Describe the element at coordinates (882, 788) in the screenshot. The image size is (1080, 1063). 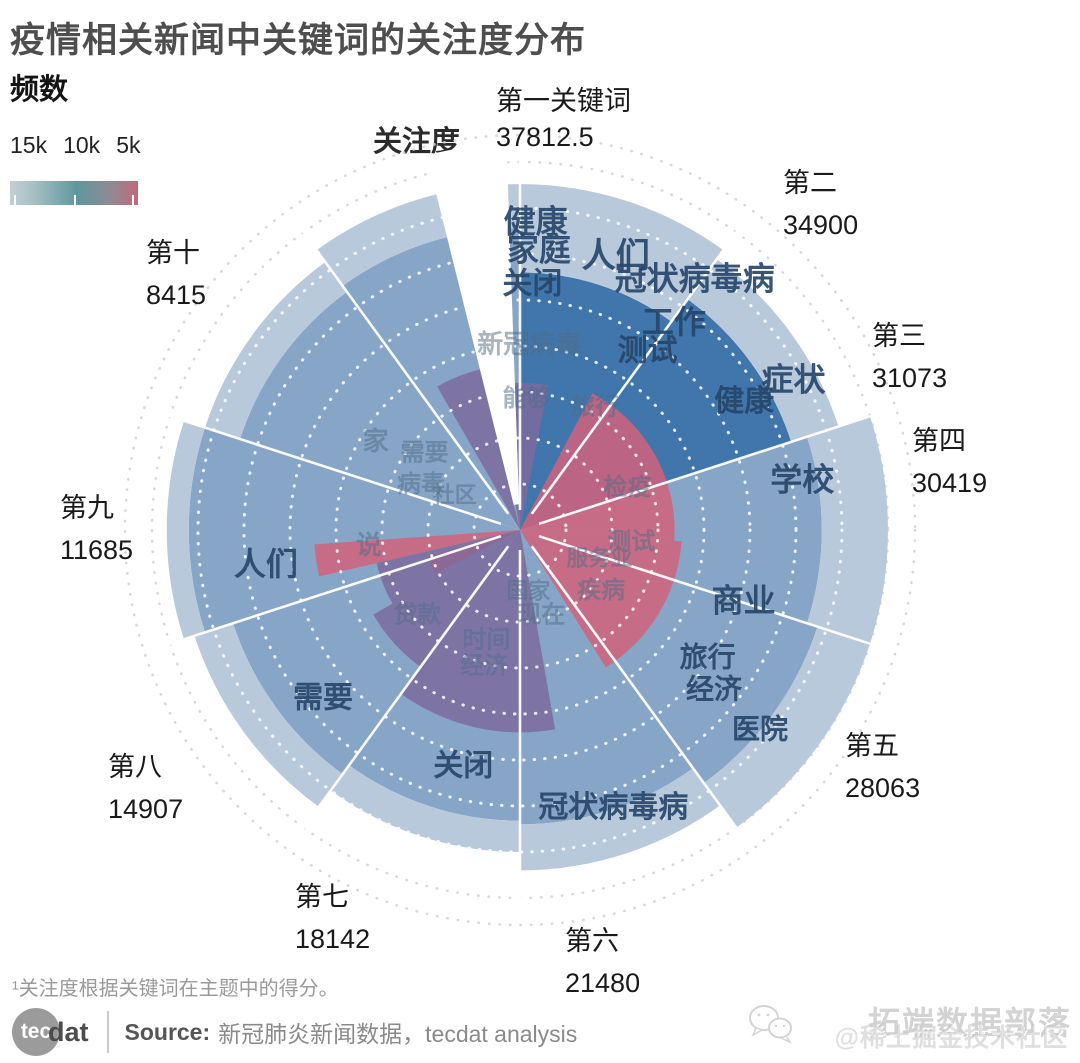
I see `sector-value-label: 28063` at that location.